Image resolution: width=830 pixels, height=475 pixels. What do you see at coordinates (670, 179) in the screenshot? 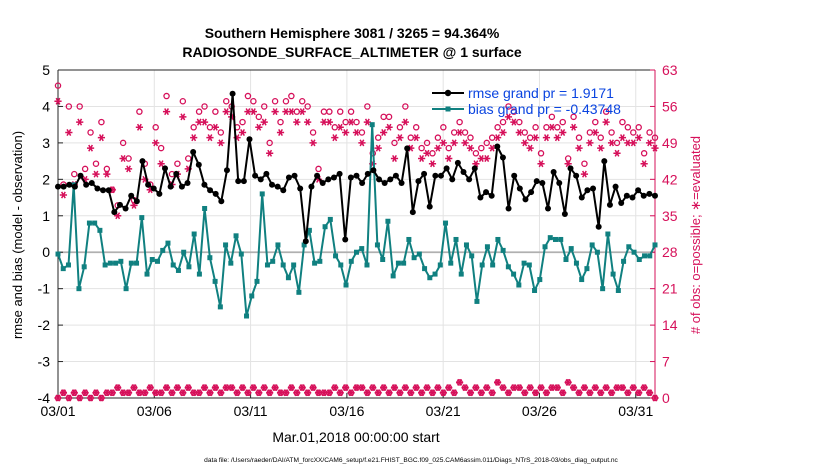
I see `y-tick-right-label-6: 42` at bounding box center [670, 179].